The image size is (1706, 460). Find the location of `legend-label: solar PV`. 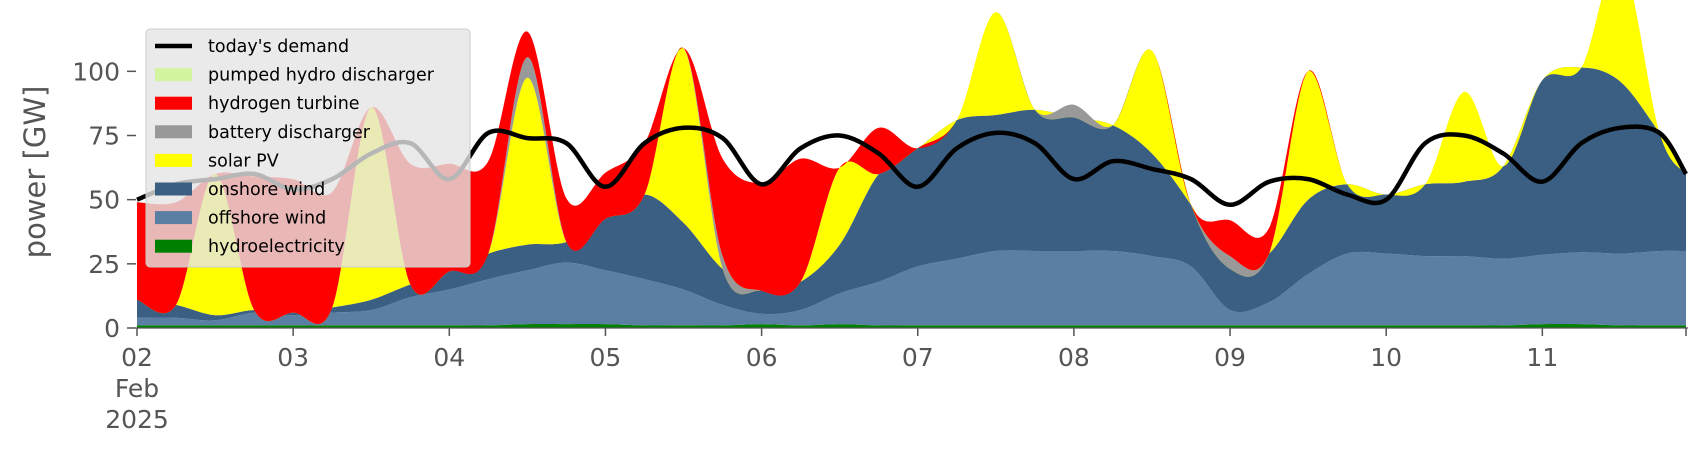

legend-label: solar PV is located at coordinates (243, 161).